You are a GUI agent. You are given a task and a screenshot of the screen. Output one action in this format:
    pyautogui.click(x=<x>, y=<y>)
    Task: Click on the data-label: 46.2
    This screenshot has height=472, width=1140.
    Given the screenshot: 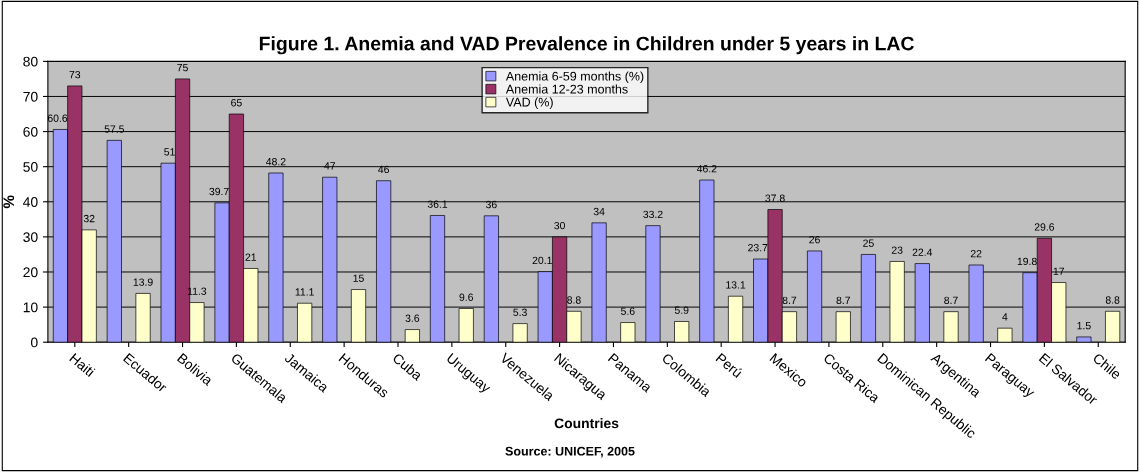 What is the action you would take?
    pyautogui.click(x=706, y=169)
    